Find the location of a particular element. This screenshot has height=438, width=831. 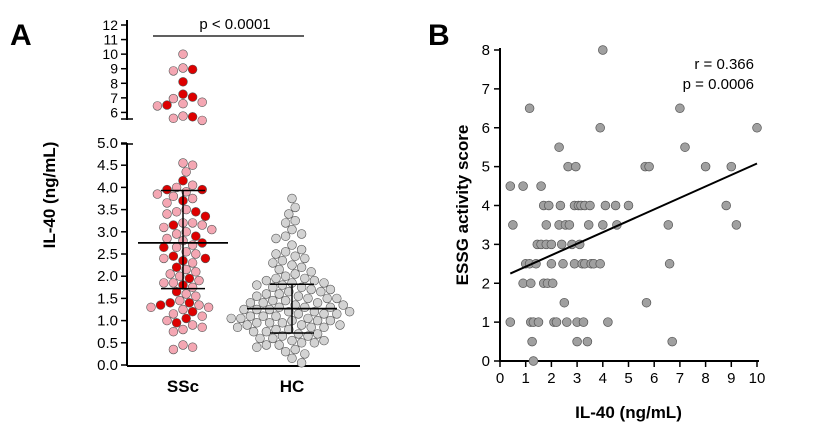

x-tick-label: 7 is located at coordinates (680, 378).